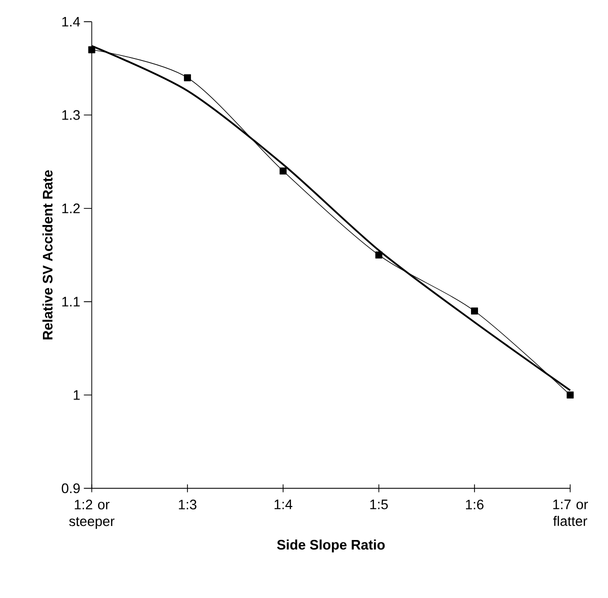 This screenshot has width=608, height=598. What do you see at coordinates (71, 301) in the screenshot?
I see `y-tick-label: 1.1` at bounding box center [71, 301].